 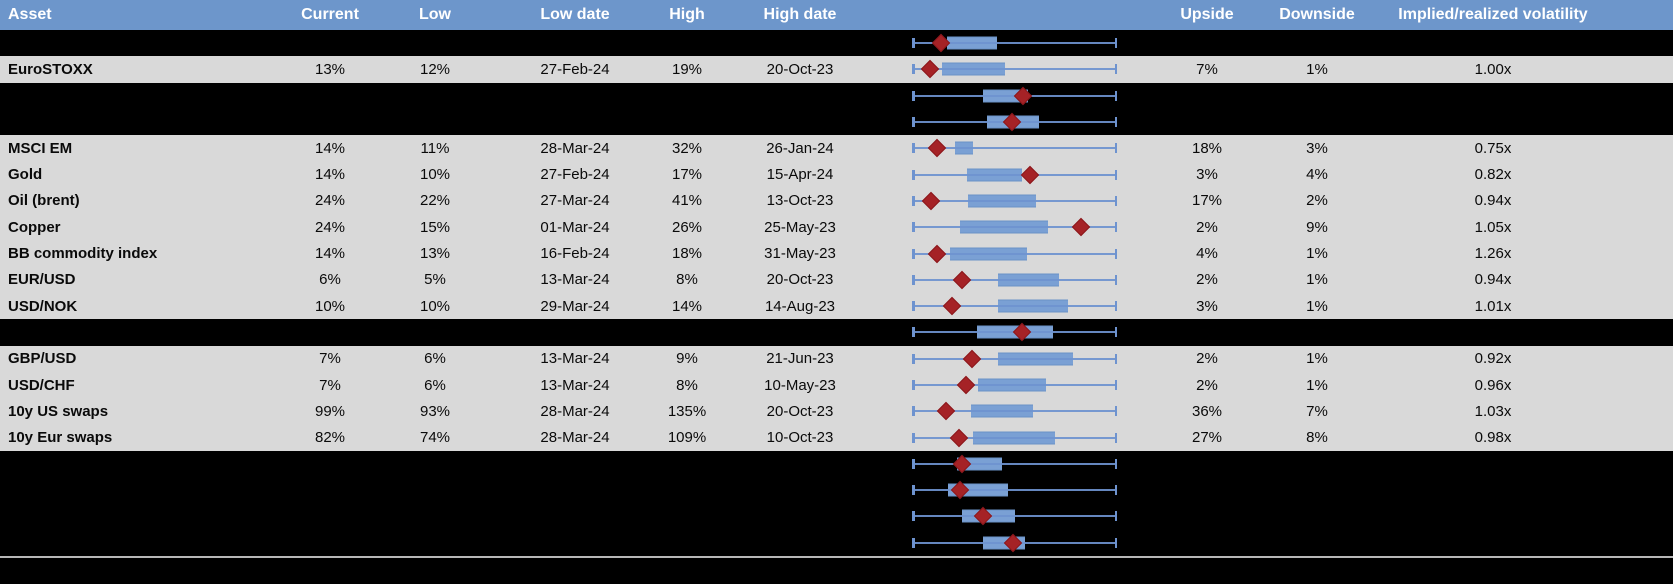 What do you see at coordinates (435, 201) in the screenshot?
I see `cell-low: 22%` at bounding box center [435, 201].